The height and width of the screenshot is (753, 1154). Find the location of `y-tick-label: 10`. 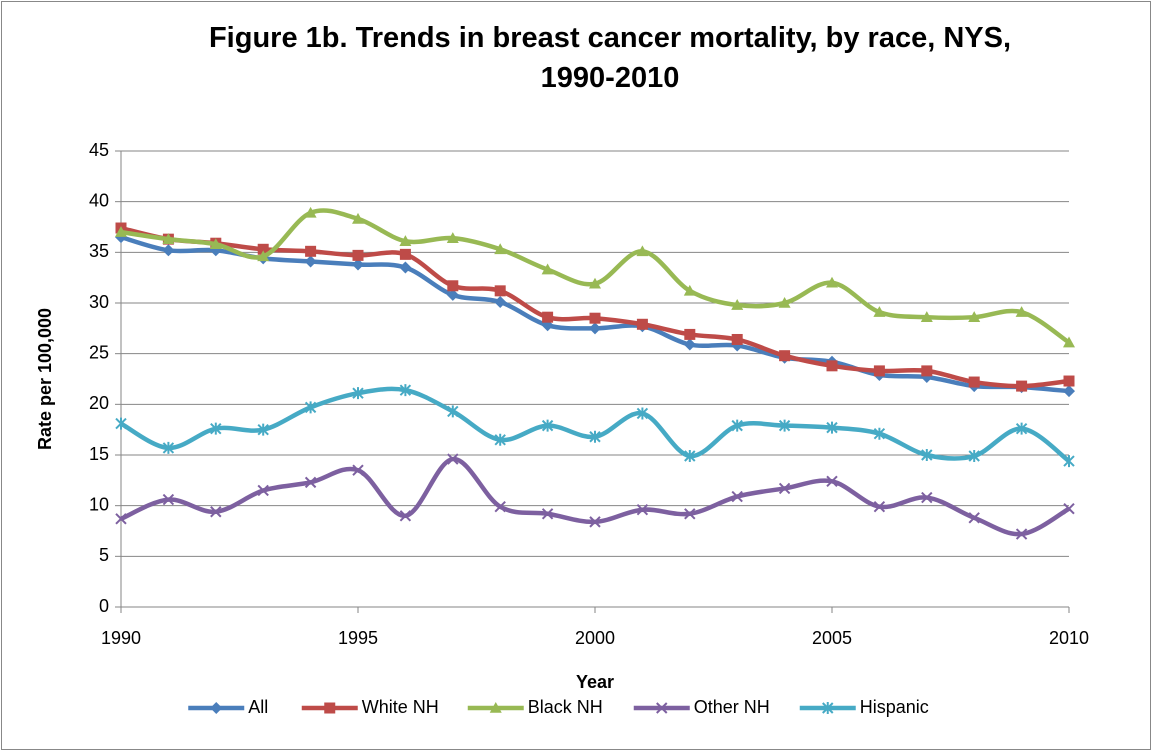

y-tick-label: 10 is located at coordinates (99, 504).